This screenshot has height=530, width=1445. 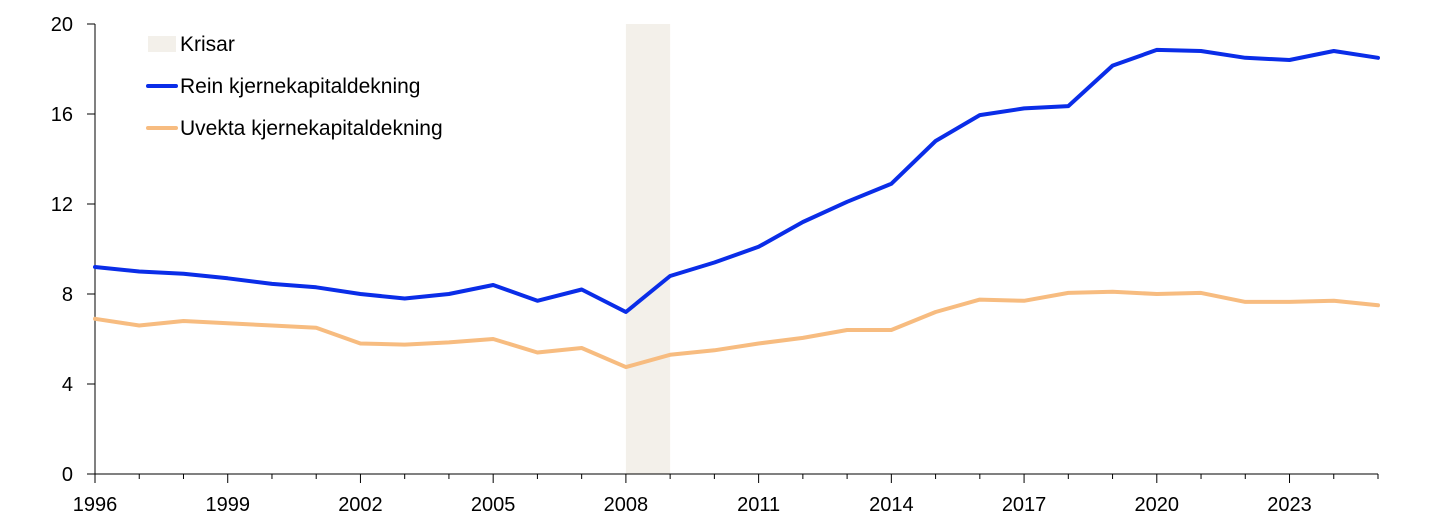 What do you see at coordinates (227, 505) in the screenshot?
I see `x-tick-label-1: 1999` at bounding box center [227, 505].